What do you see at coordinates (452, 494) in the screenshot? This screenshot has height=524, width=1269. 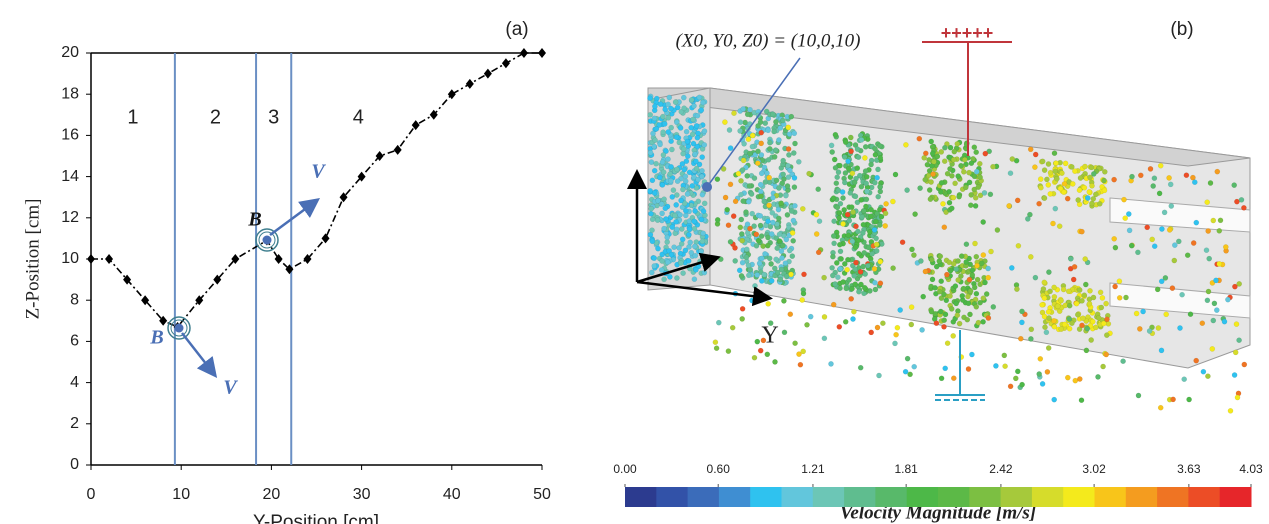 I see `x-tick-label: 40` at bounding box center [452, 494].